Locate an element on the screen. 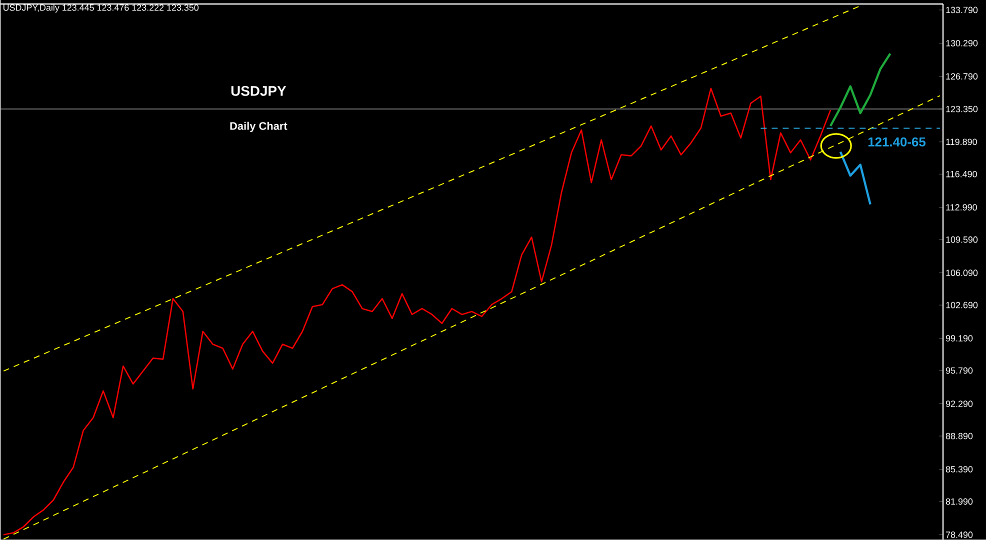 This screenshot has width=986, height=541. y-tick-label: 85.390 is located at coordinates (959, 469).